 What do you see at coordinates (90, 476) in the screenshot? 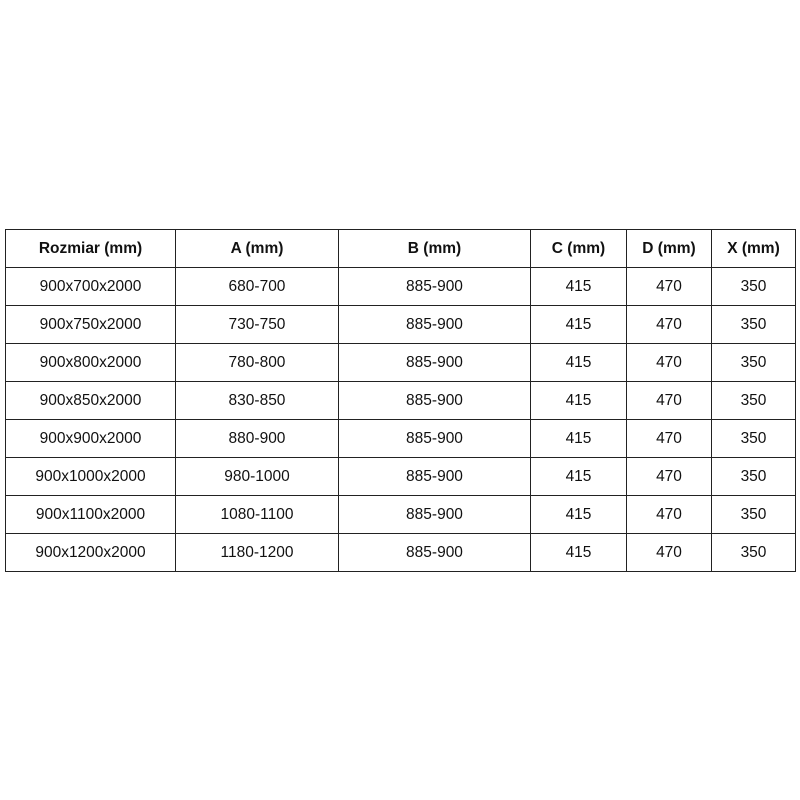
I see `table-cell: 900x1000x2000` at bounding box center [90, 476].